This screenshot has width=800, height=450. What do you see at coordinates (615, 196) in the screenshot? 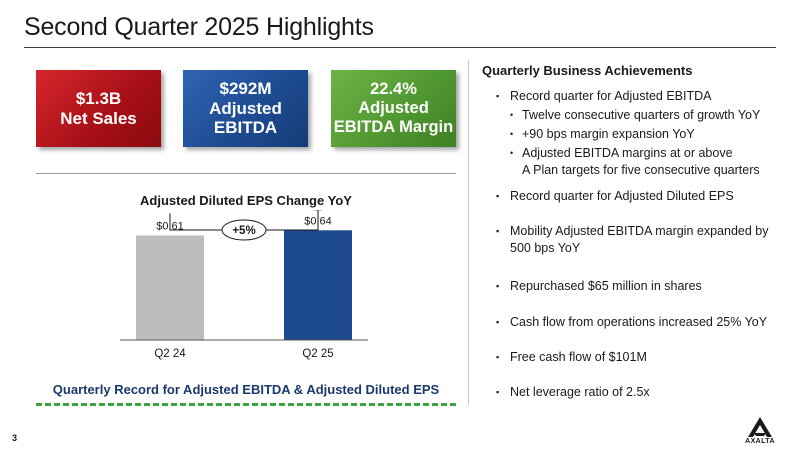
I see `achievement-item: ▪ Record quarter for Adjusted Diluted EPS` at bounding box center [615, 196].